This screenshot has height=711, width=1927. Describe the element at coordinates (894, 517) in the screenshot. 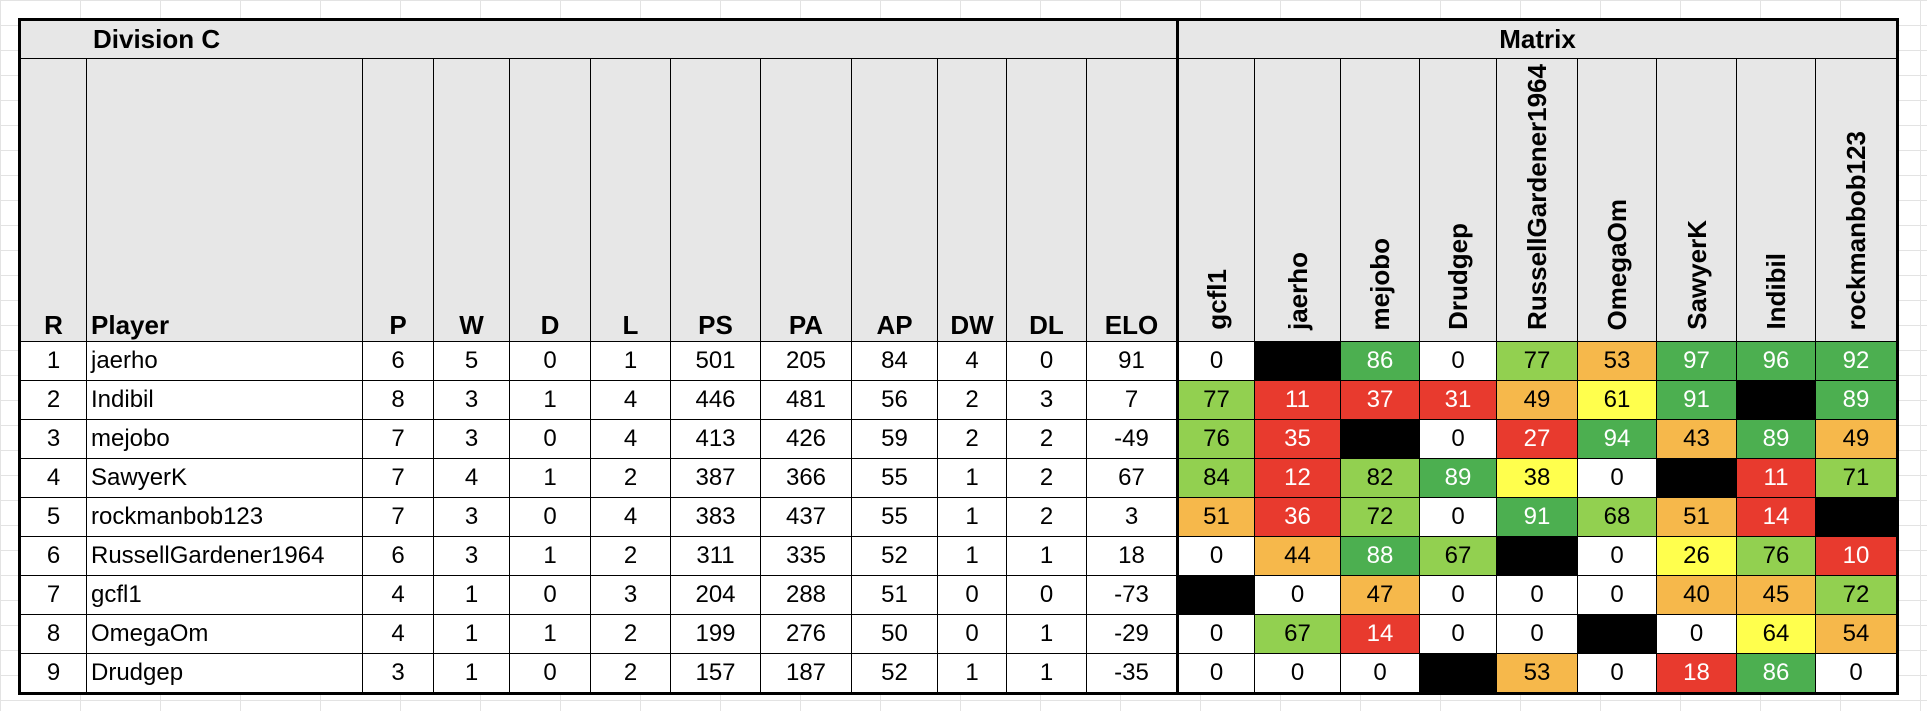

I see `stat-cell-ap: 55` at that location.